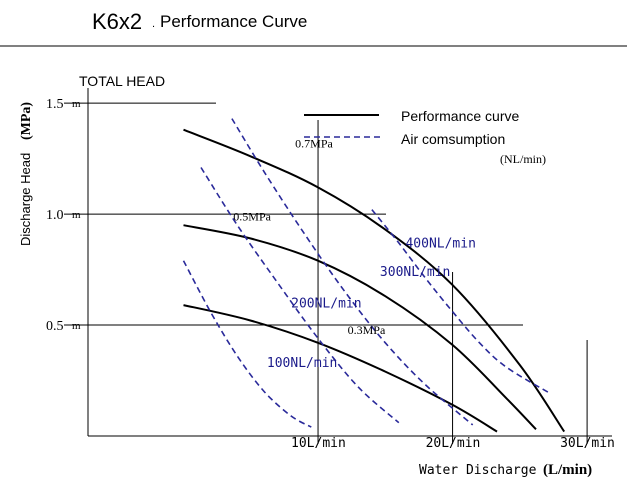 This screenshot has width=627, height=499. Describe the element at coordinates (76, 215) in the screenshot. I see `y-tick-unit-1-0: m` at that location.